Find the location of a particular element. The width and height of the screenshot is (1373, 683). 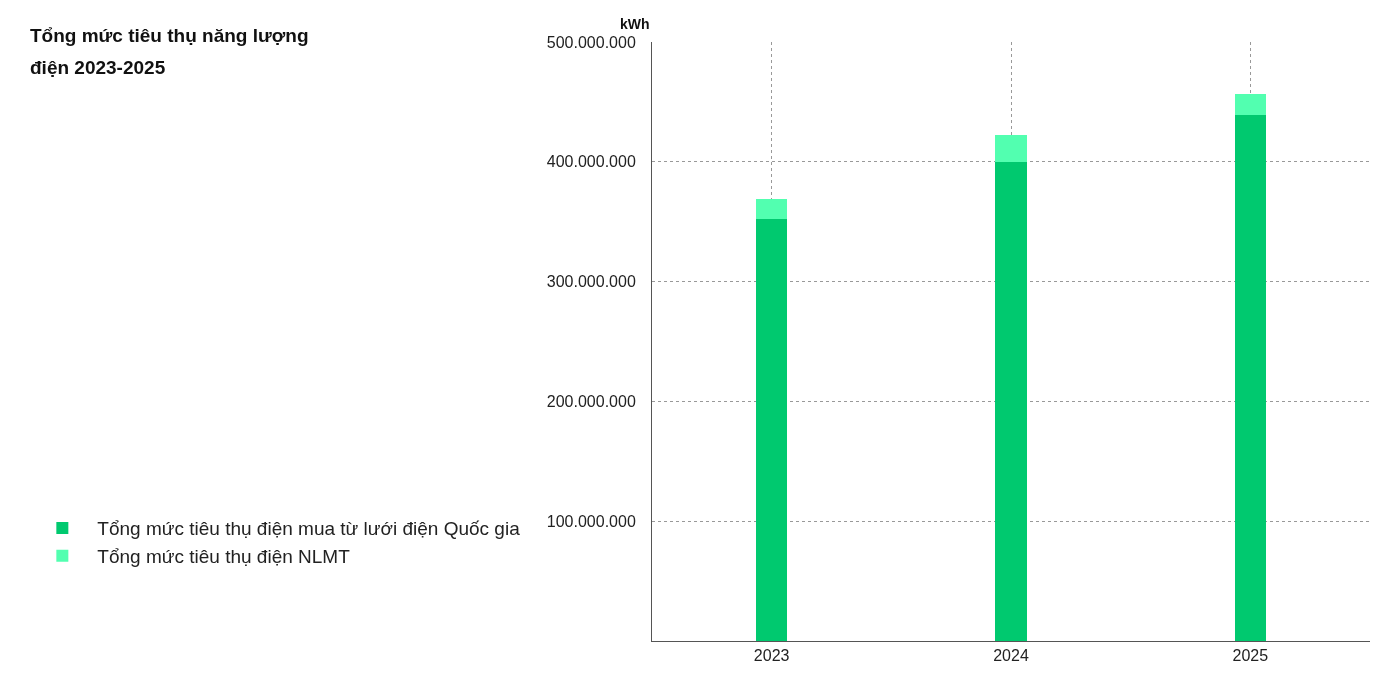

x-tick-label: 2025 is located at coordinates (1250, 656).